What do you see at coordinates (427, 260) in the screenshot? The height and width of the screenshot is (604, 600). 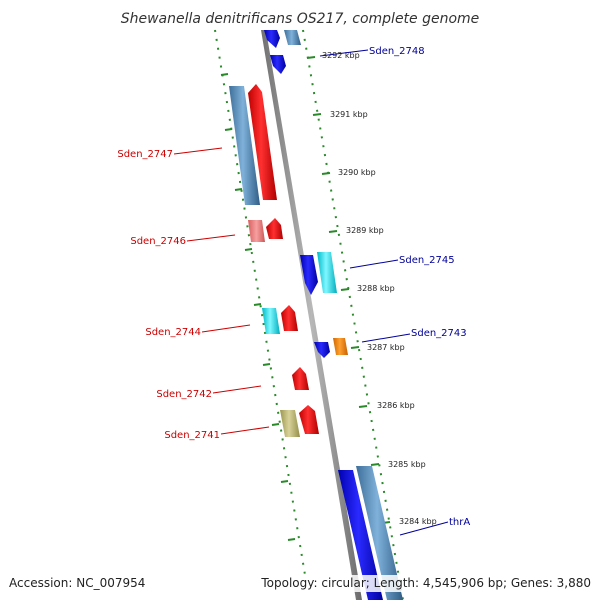 I see `gene-label-sden-2745: Sden_2745` at bounding box center [427, 260].